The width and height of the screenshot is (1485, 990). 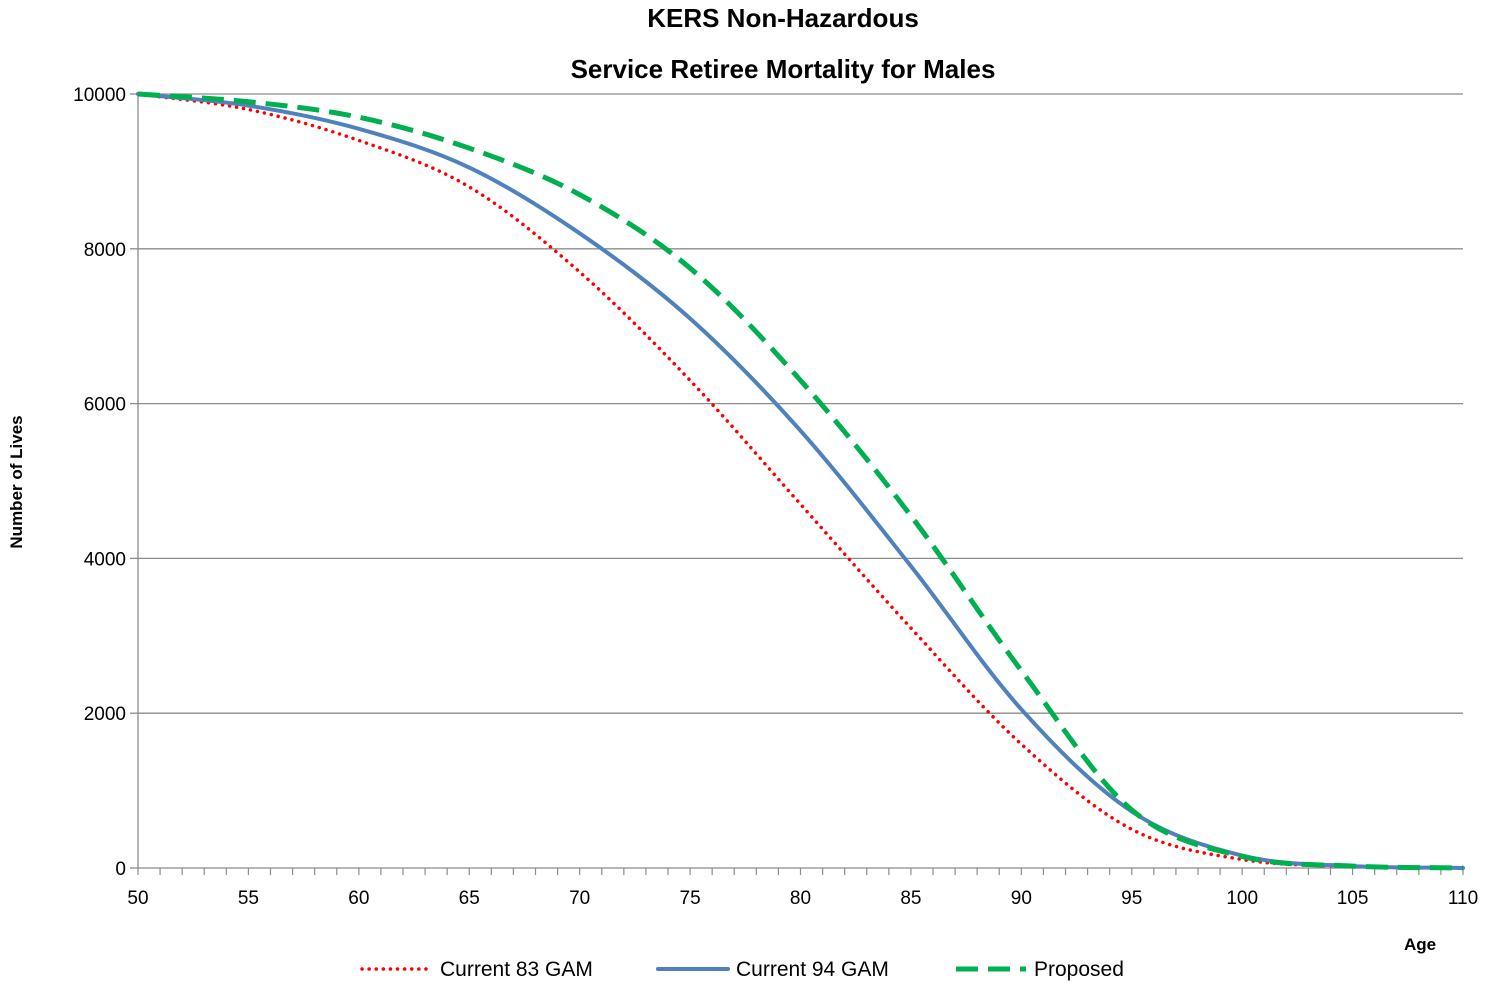 I want to click on x-tick-label: 50, so click(x=137, y=898).